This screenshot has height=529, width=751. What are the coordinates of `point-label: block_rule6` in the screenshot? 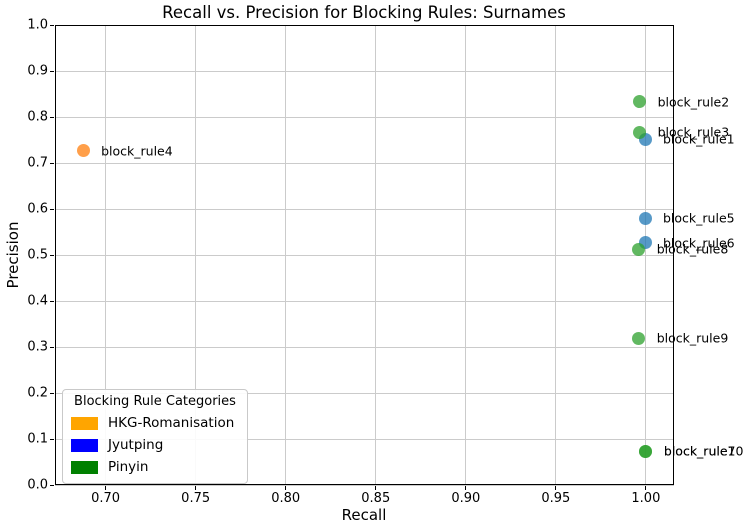 It's located at (699, 243).